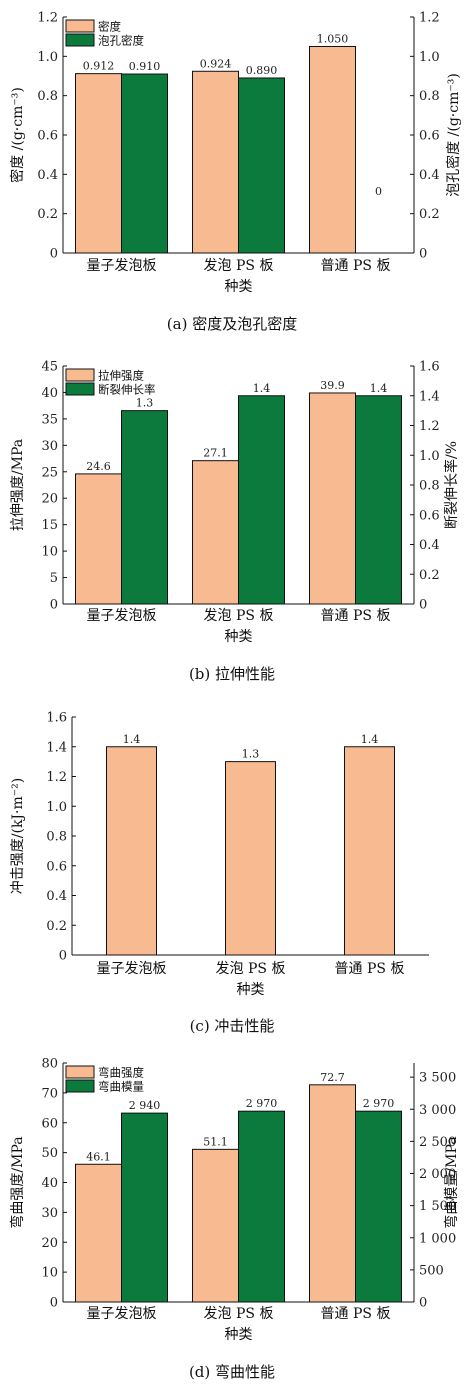 The height and width of the screenshot is (1387, 464). Describe the element at coordinates (232, 674) in the screenshot. I see `figure-caption: (b) 拉伸性能` at that location.